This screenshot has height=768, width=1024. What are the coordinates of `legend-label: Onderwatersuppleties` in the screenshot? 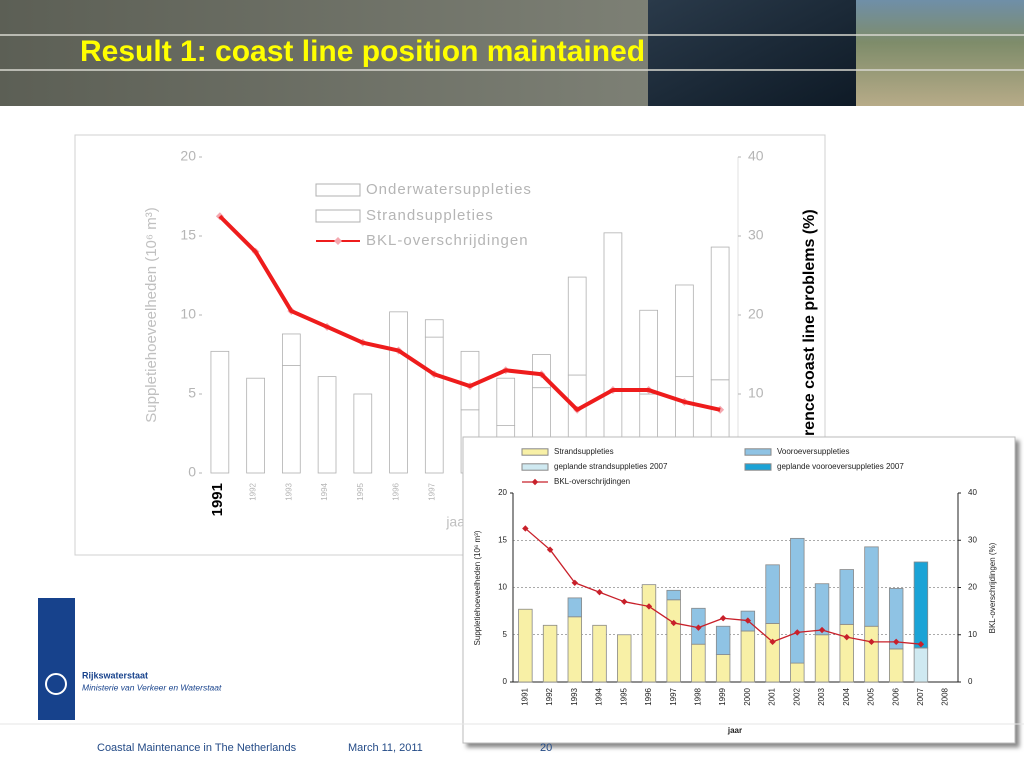 It's located at (449, 189).